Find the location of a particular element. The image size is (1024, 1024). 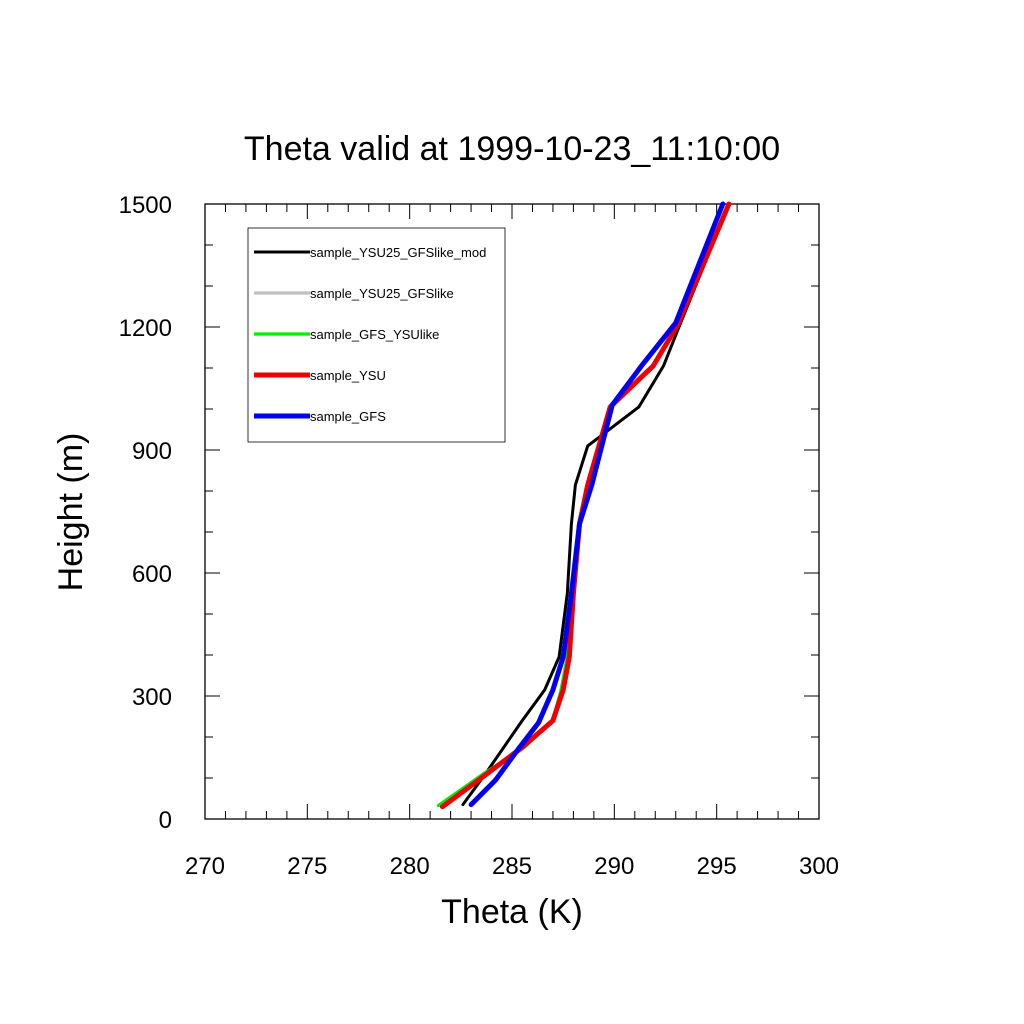

y-tick-label: 300 is located at coordinates (152, 697).